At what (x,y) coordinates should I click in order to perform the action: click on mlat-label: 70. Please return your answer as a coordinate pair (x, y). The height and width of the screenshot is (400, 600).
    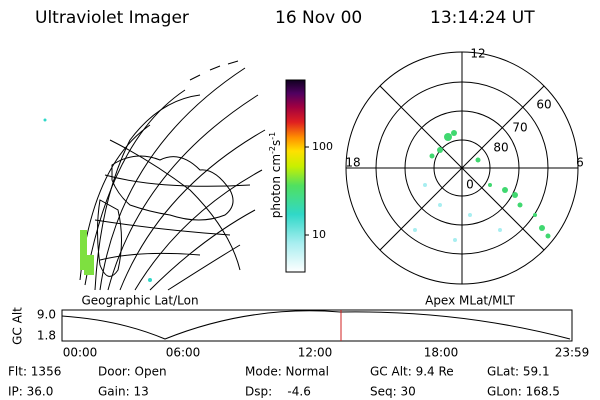
    Looking at the image, I should click on (519, 128).